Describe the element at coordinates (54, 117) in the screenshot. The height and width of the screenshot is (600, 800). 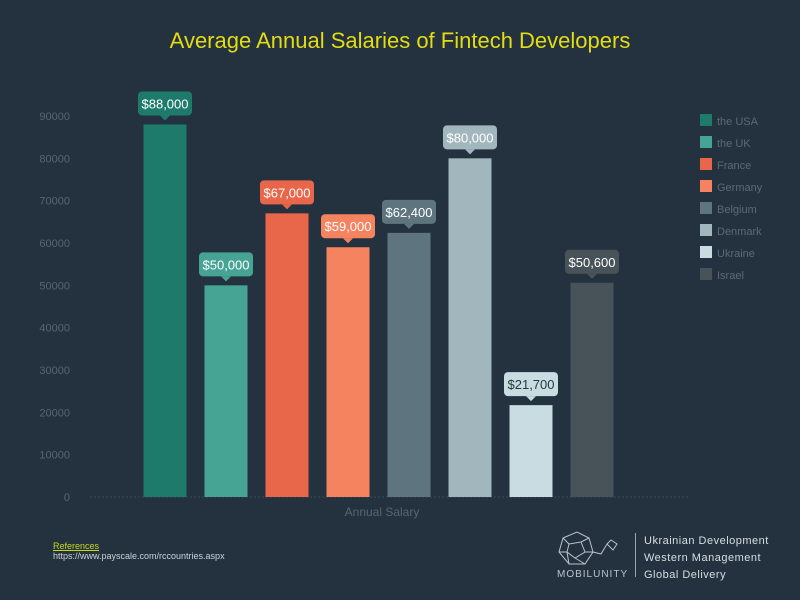
I see `y-tick-label: 90000` at that location.